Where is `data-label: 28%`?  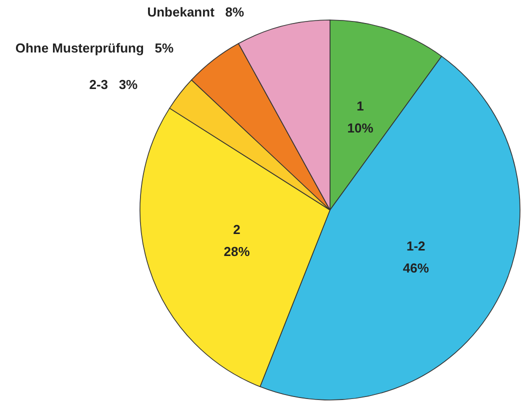
data-label: 28% is located at coordinates (237, 251).